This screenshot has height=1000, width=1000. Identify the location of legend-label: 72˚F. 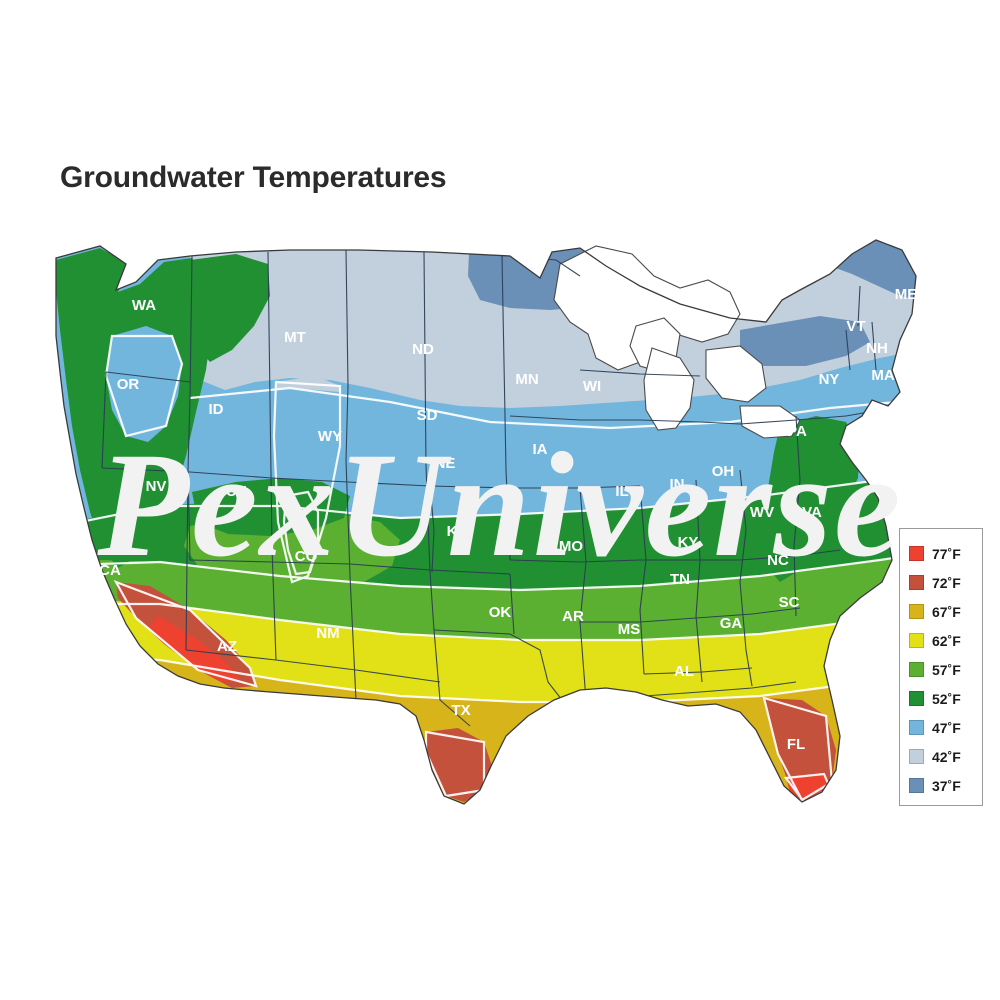
(946, 582).